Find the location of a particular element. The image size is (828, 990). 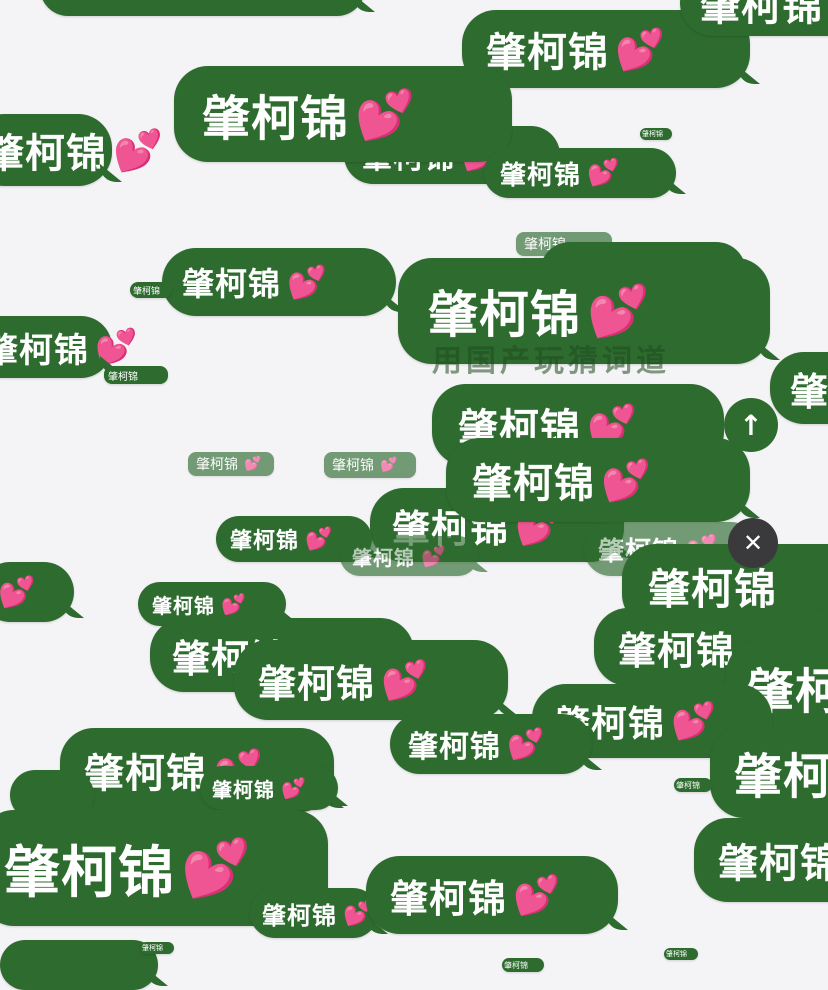

watermark-overlay: 用国产玩猜词道 is located at coordinates (551, 361).